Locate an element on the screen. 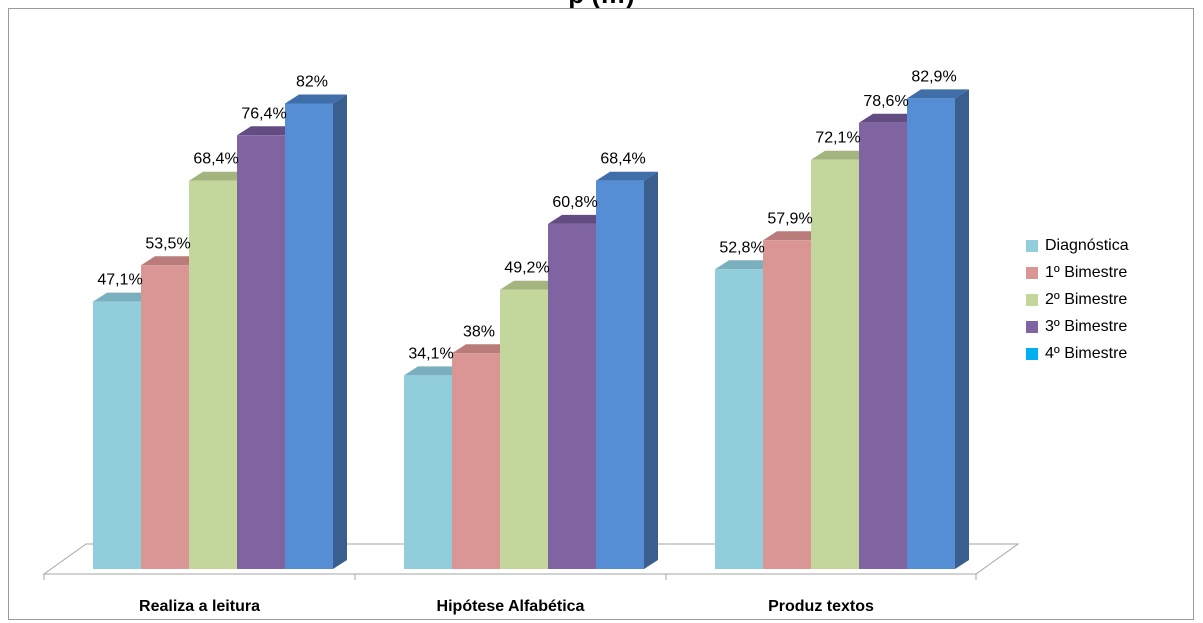 This screenshot has width=1203, height=623. legend-label: 4º Bimestre is located at coordinates (1086, 353).